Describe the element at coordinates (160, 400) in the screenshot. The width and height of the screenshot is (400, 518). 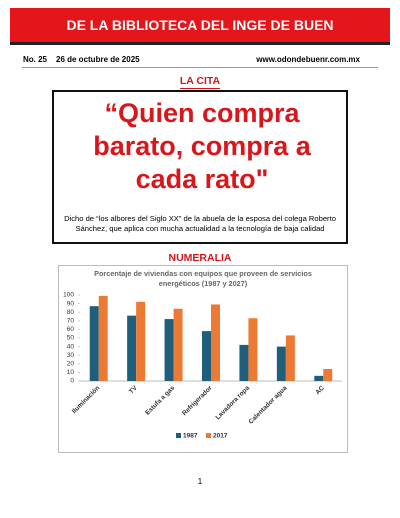
I see `x-tick-label: Estufa a gas` at that location.